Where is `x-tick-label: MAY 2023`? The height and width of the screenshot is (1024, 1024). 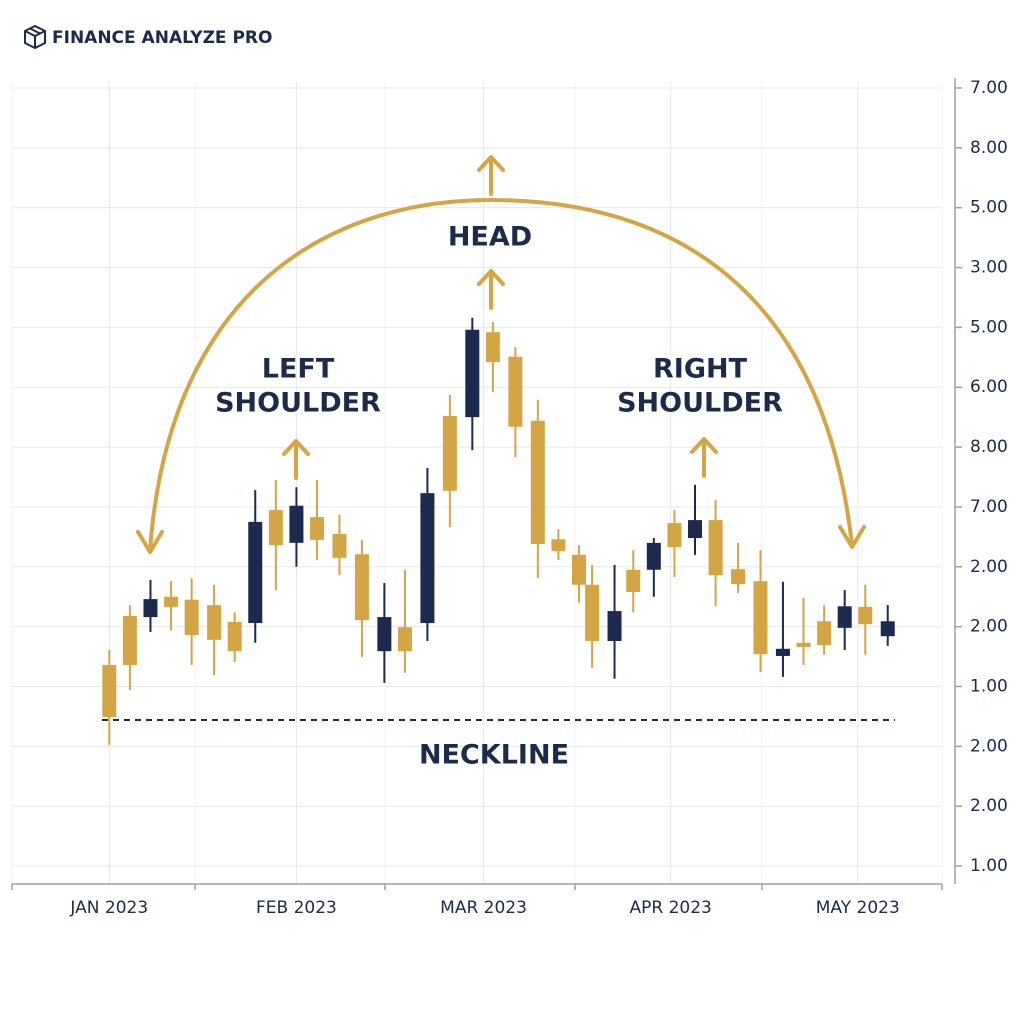
x-tick-label: MAY 2023 is located at coordinates (858, 908).